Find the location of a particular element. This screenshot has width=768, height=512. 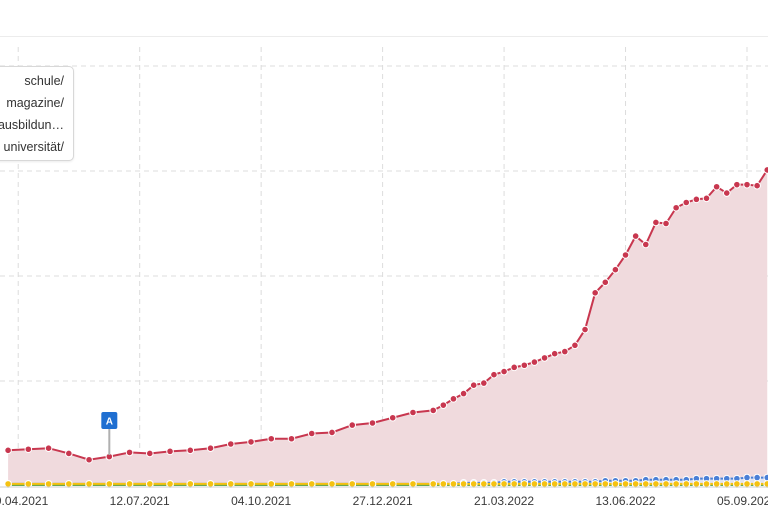

x-tick-label: 27.12.2021 is located at coordinates (383, 501).